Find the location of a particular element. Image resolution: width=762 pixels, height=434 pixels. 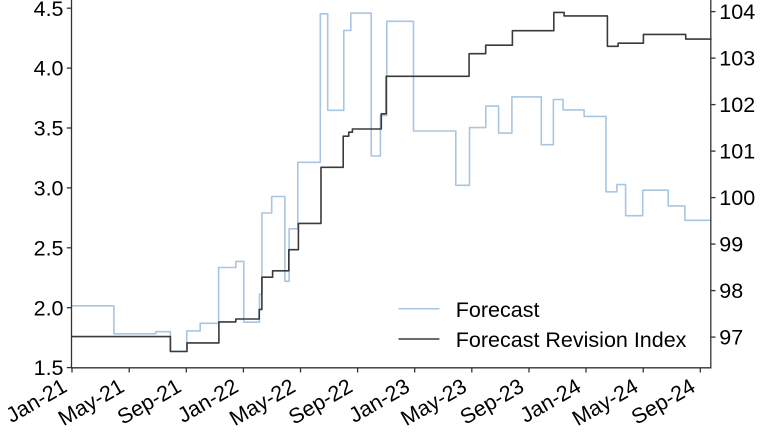

svg-text: 104 is located at coordinates (737, 12).